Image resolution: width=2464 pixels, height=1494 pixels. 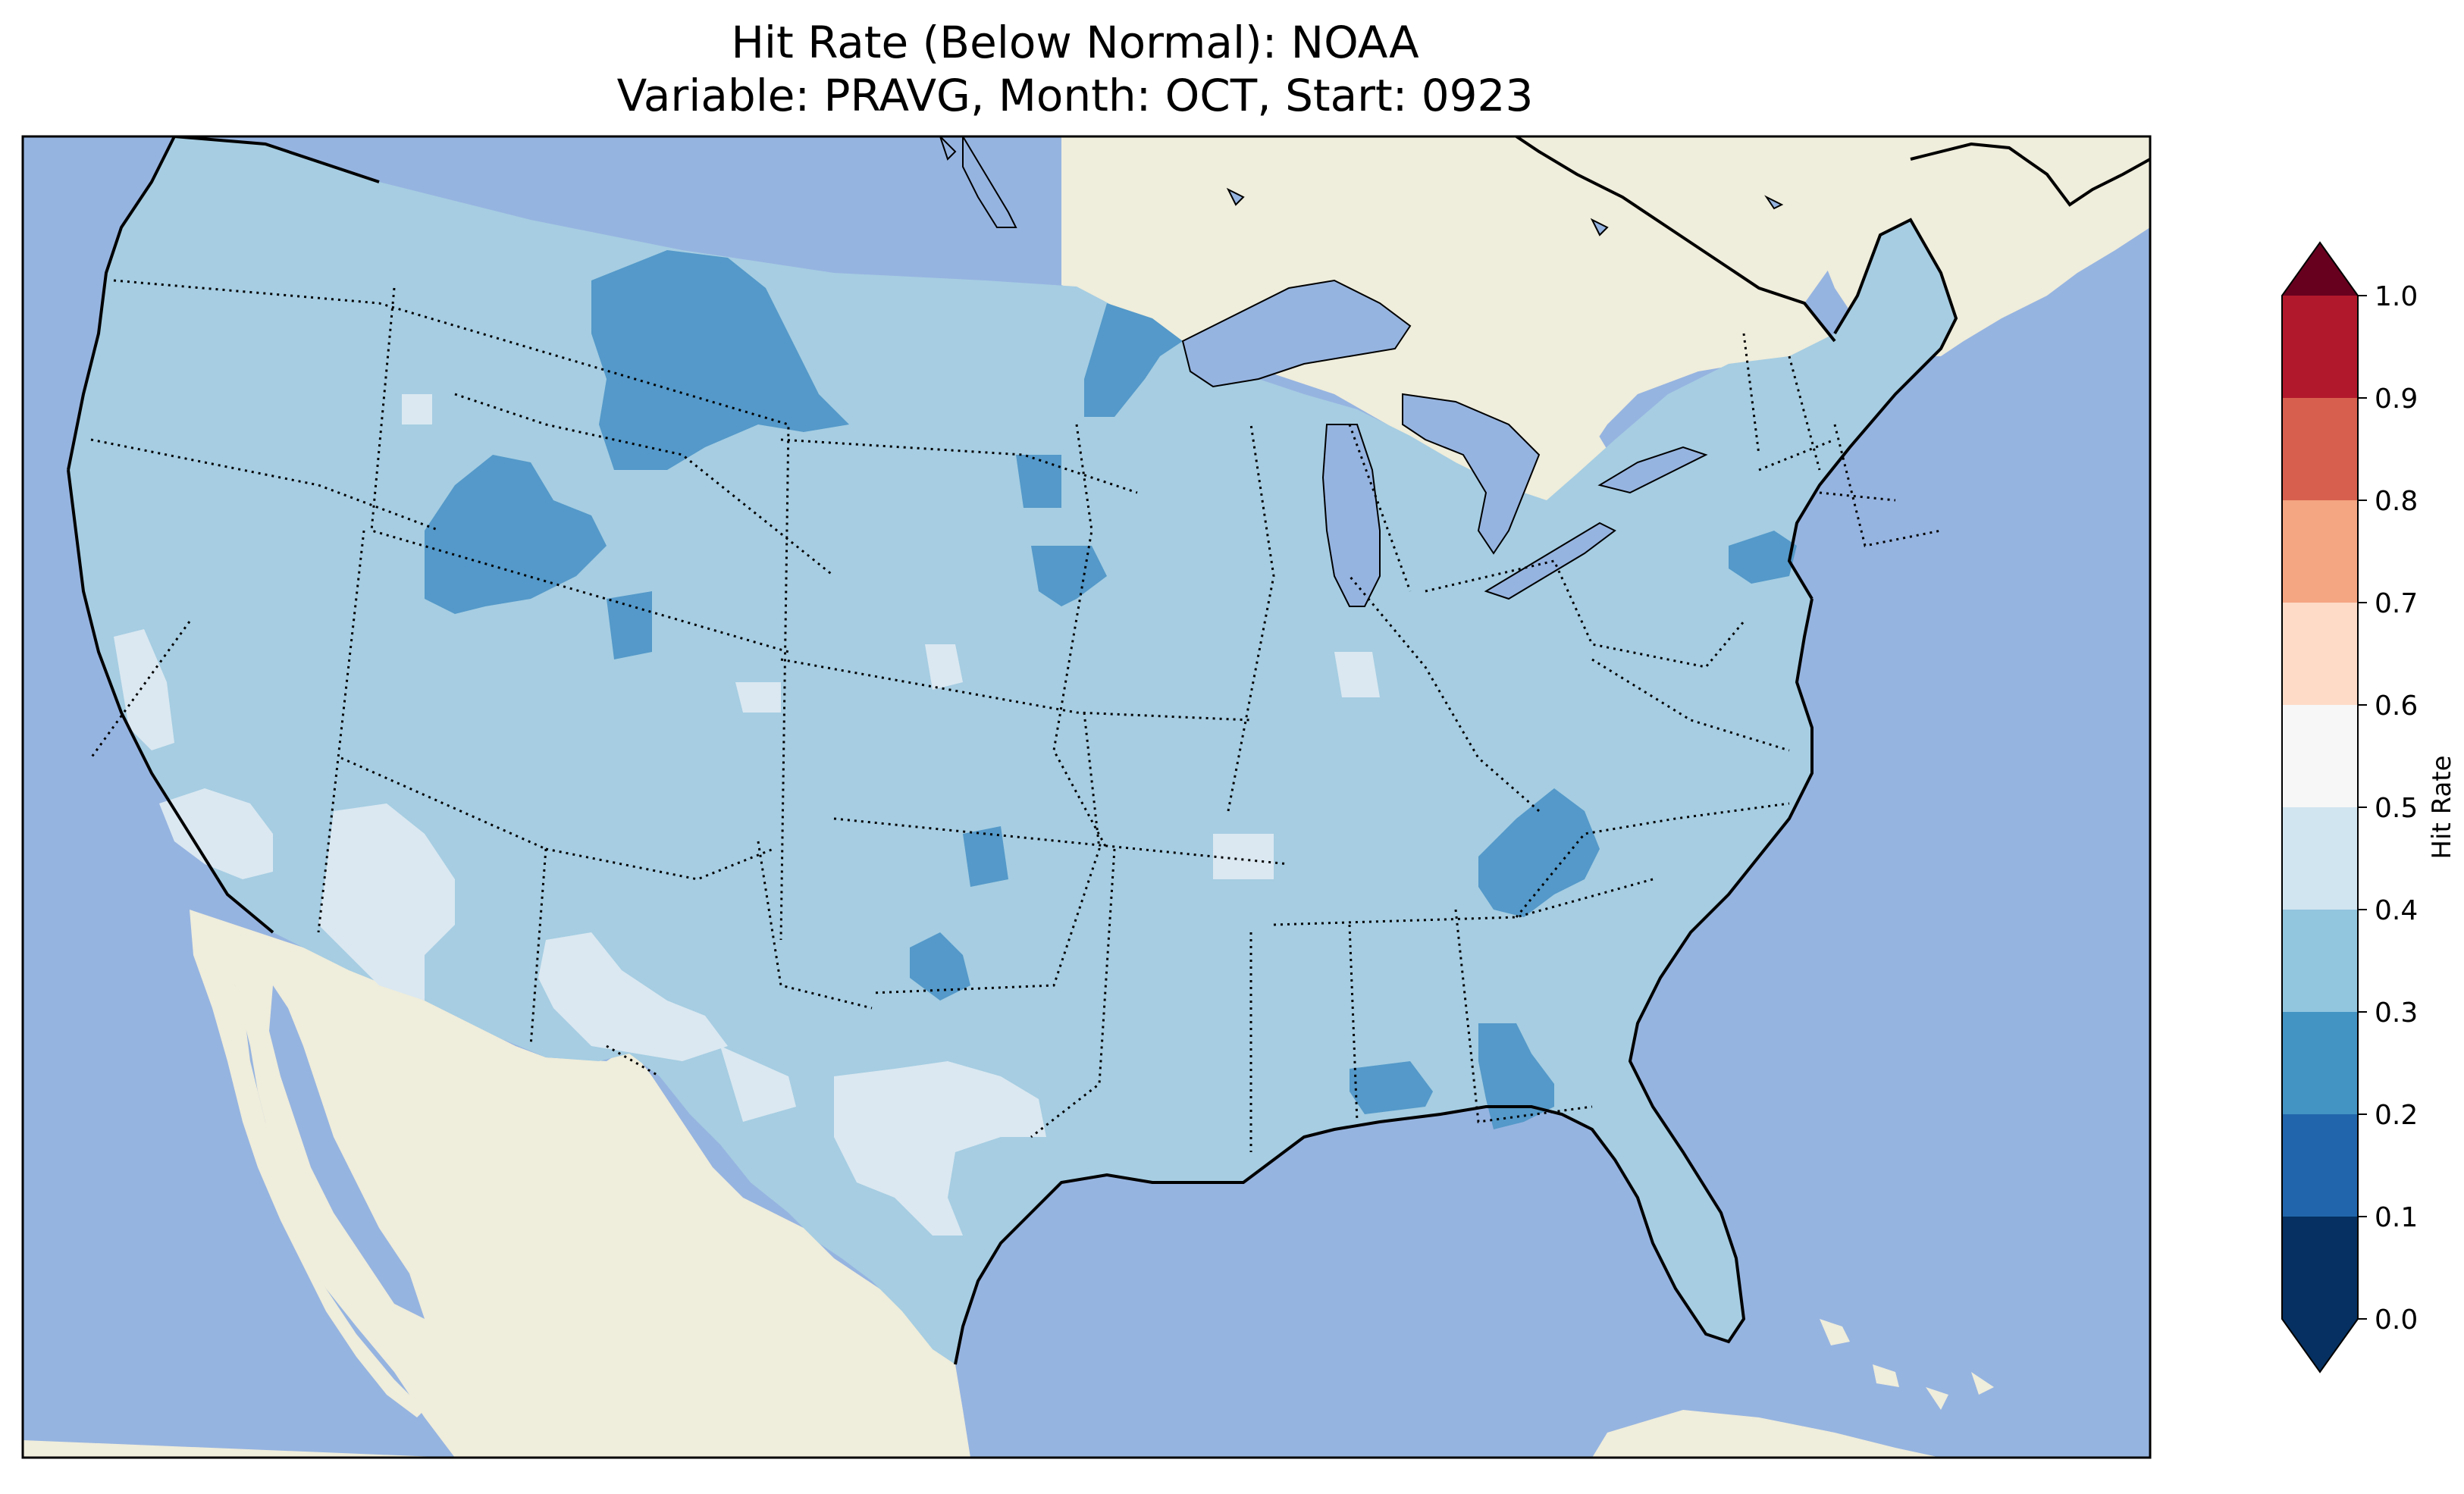 I want to click on region-idaho-low, so click(x=539, y=557).